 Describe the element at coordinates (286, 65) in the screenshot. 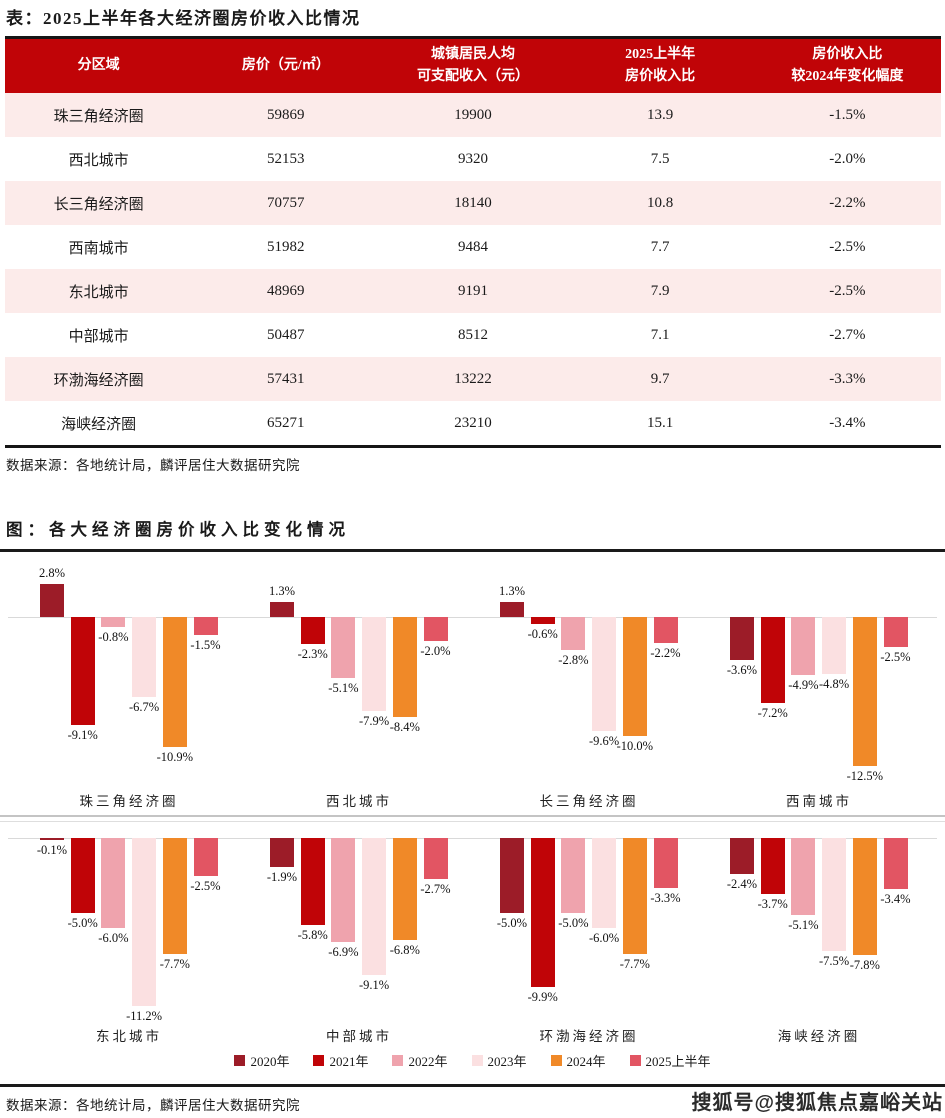

I see `table-header-cell-1: 房价（元/㎡）` at that location.